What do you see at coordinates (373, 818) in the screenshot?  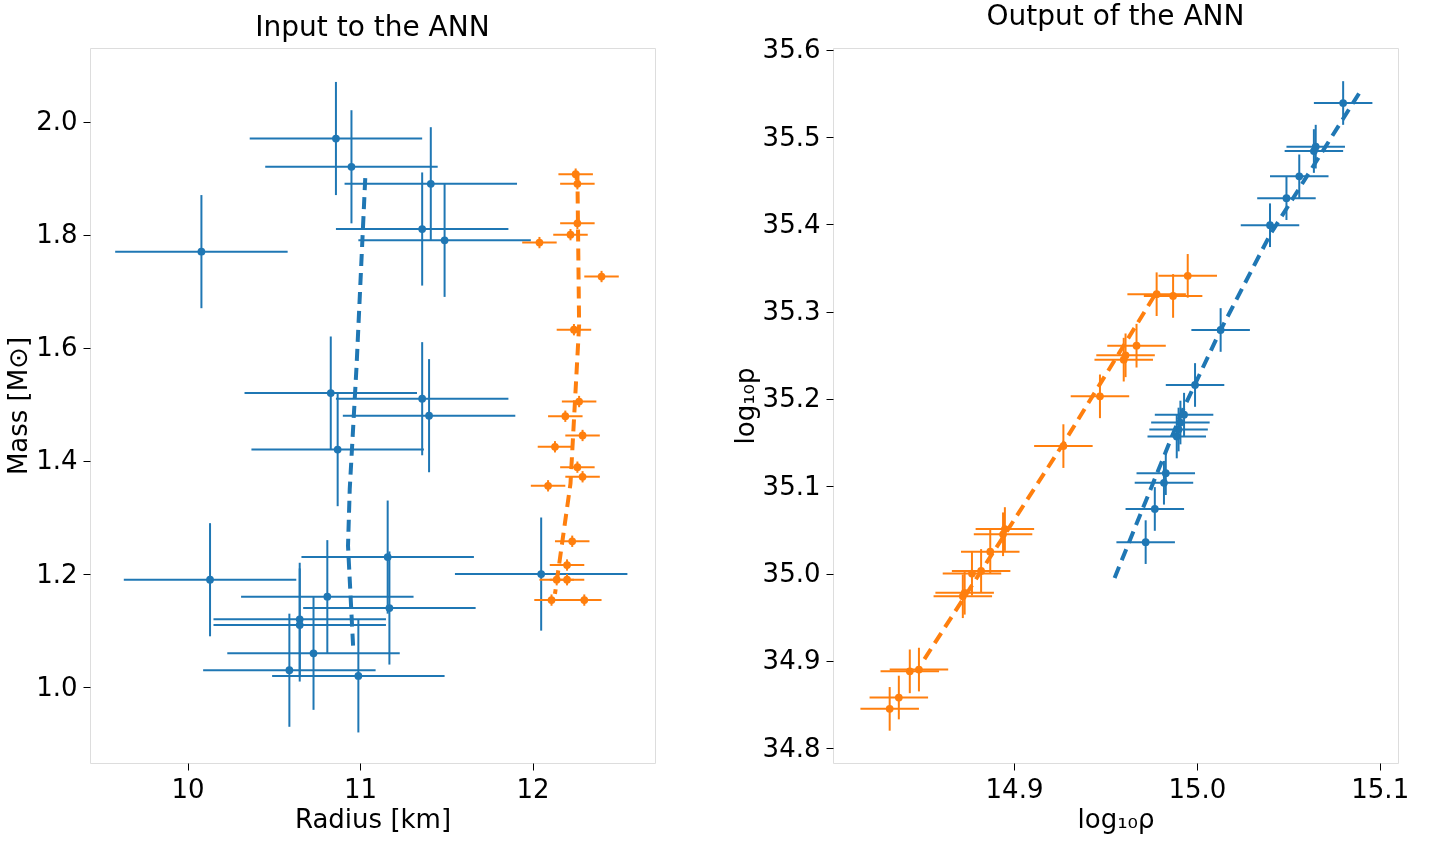 I see `x-axis-title: Radius [km]` at bounding box center [373, 818].